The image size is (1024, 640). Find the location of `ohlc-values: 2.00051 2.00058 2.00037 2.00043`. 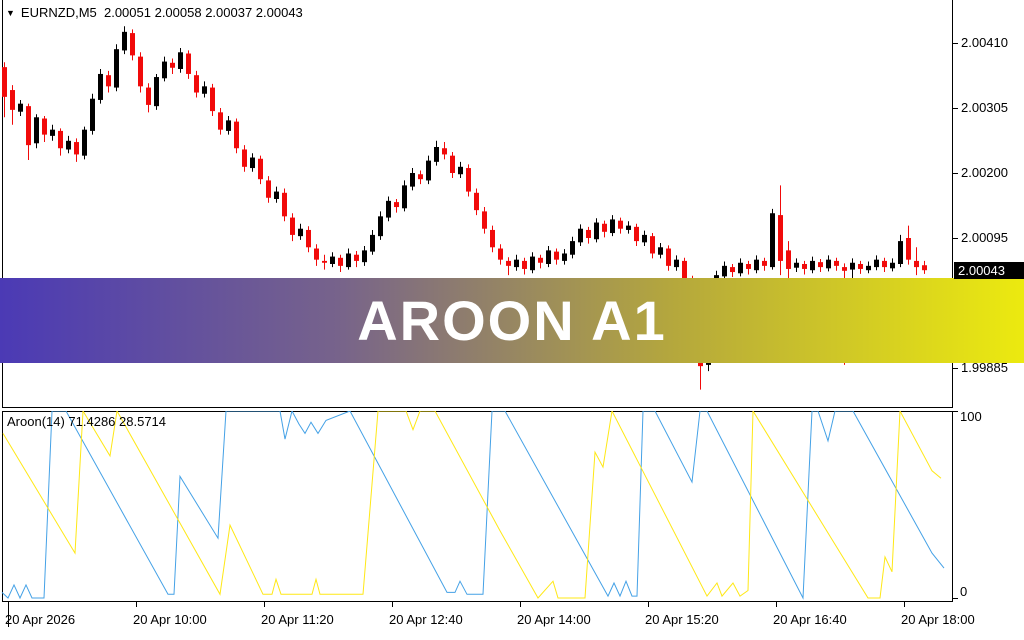

ohlc-values: 2.00051 2.00058 2.00037 2.00043 is located at coordinates (199, 12).